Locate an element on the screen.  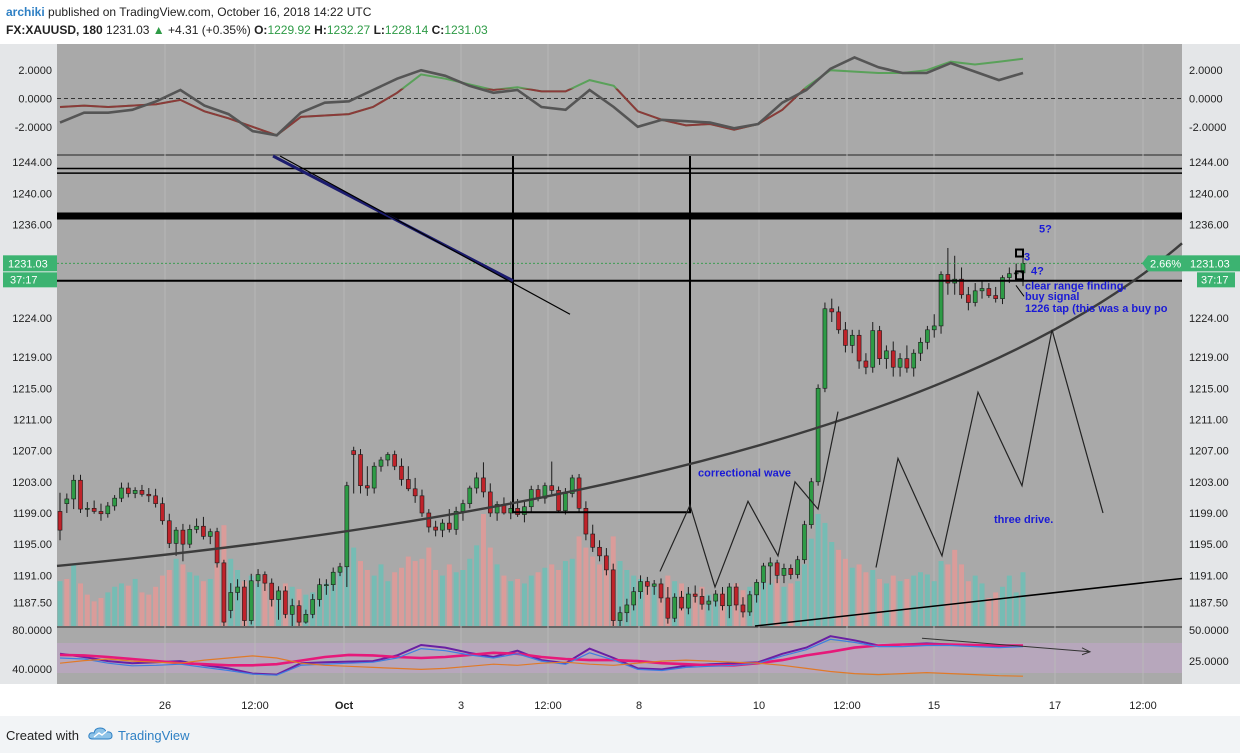
tradingview-cloud-icon is located at coordinates (101, 734).